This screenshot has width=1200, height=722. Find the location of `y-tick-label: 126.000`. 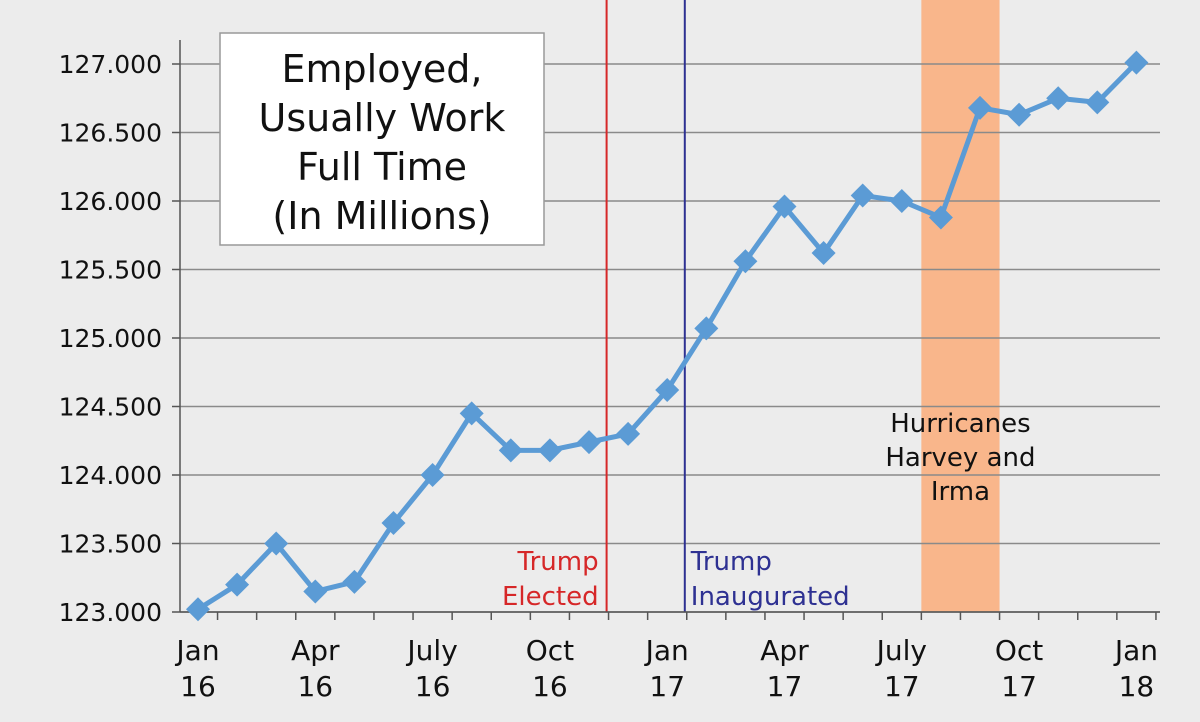

y-tick-label: 126.000 is located at coordinates (110, 201).